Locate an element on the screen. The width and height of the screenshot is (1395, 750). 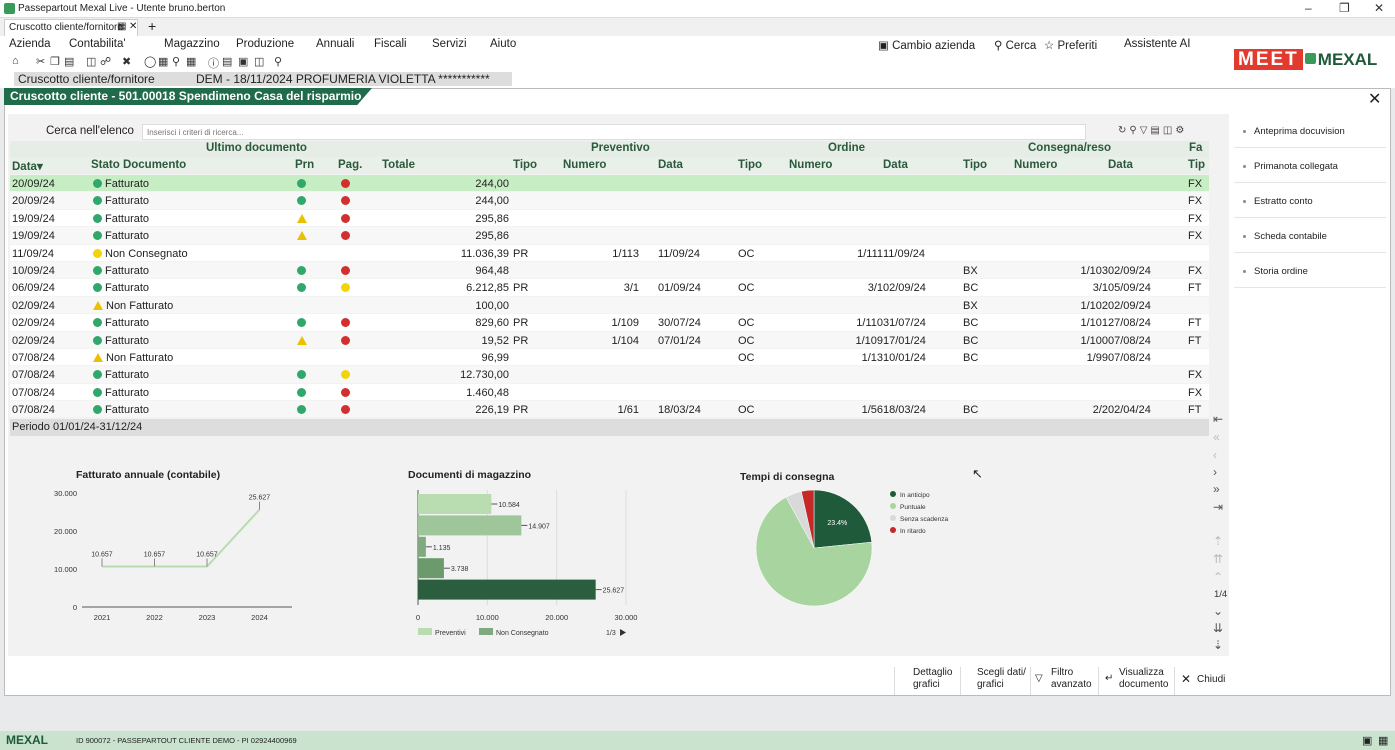
calendar-status-icon: ▦ is located at coordinates (1383, 741).